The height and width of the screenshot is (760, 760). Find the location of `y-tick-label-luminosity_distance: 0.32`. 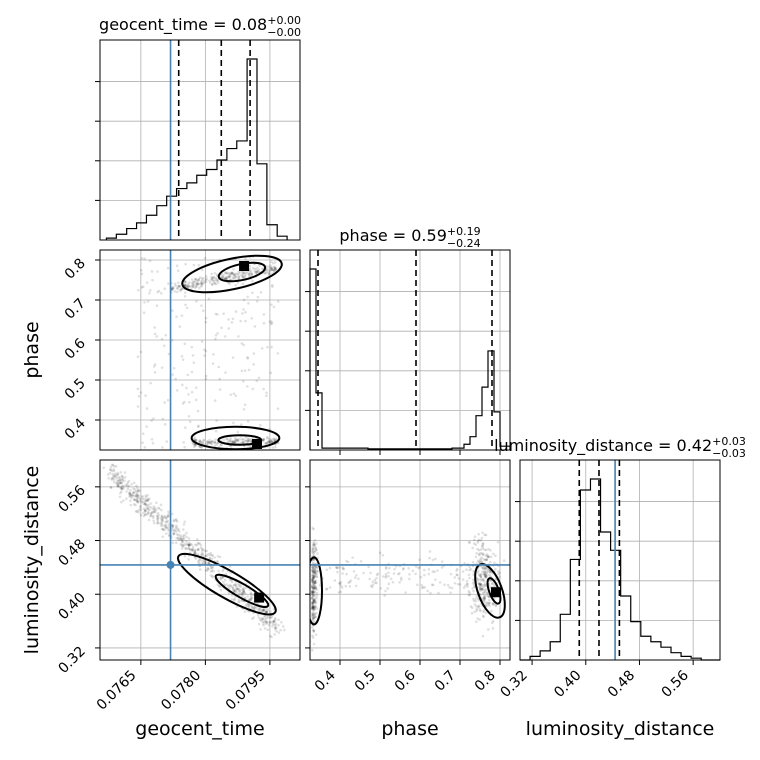

y-tick-label-luminosity_distance: 0.32 is located at coordinates (71, 659).